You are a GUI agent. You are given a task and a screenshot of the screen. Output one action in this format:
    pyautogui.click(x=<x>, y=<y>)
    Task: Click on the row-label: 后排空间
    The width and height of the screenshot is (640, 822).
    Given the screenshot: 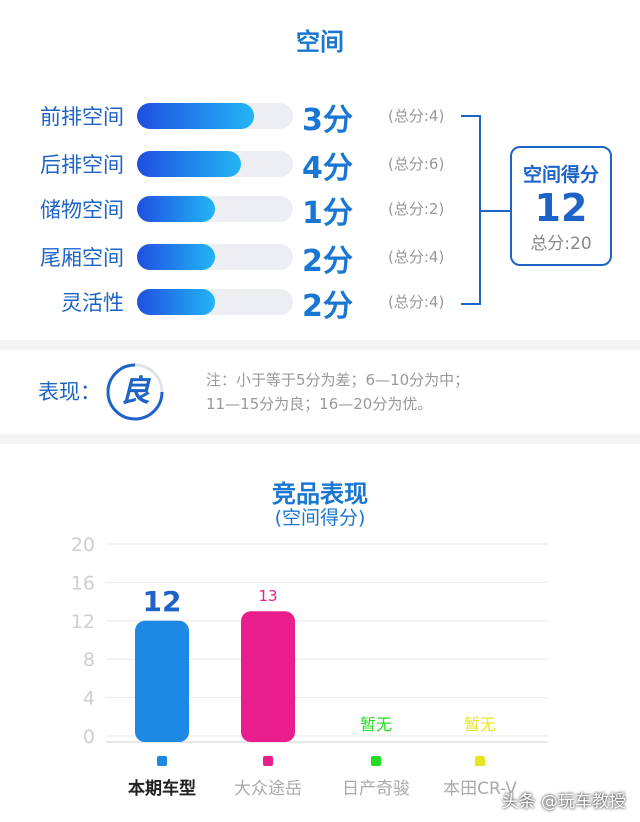 What is the action you would take?
    pyautogui.click(x=82, y=165)
    